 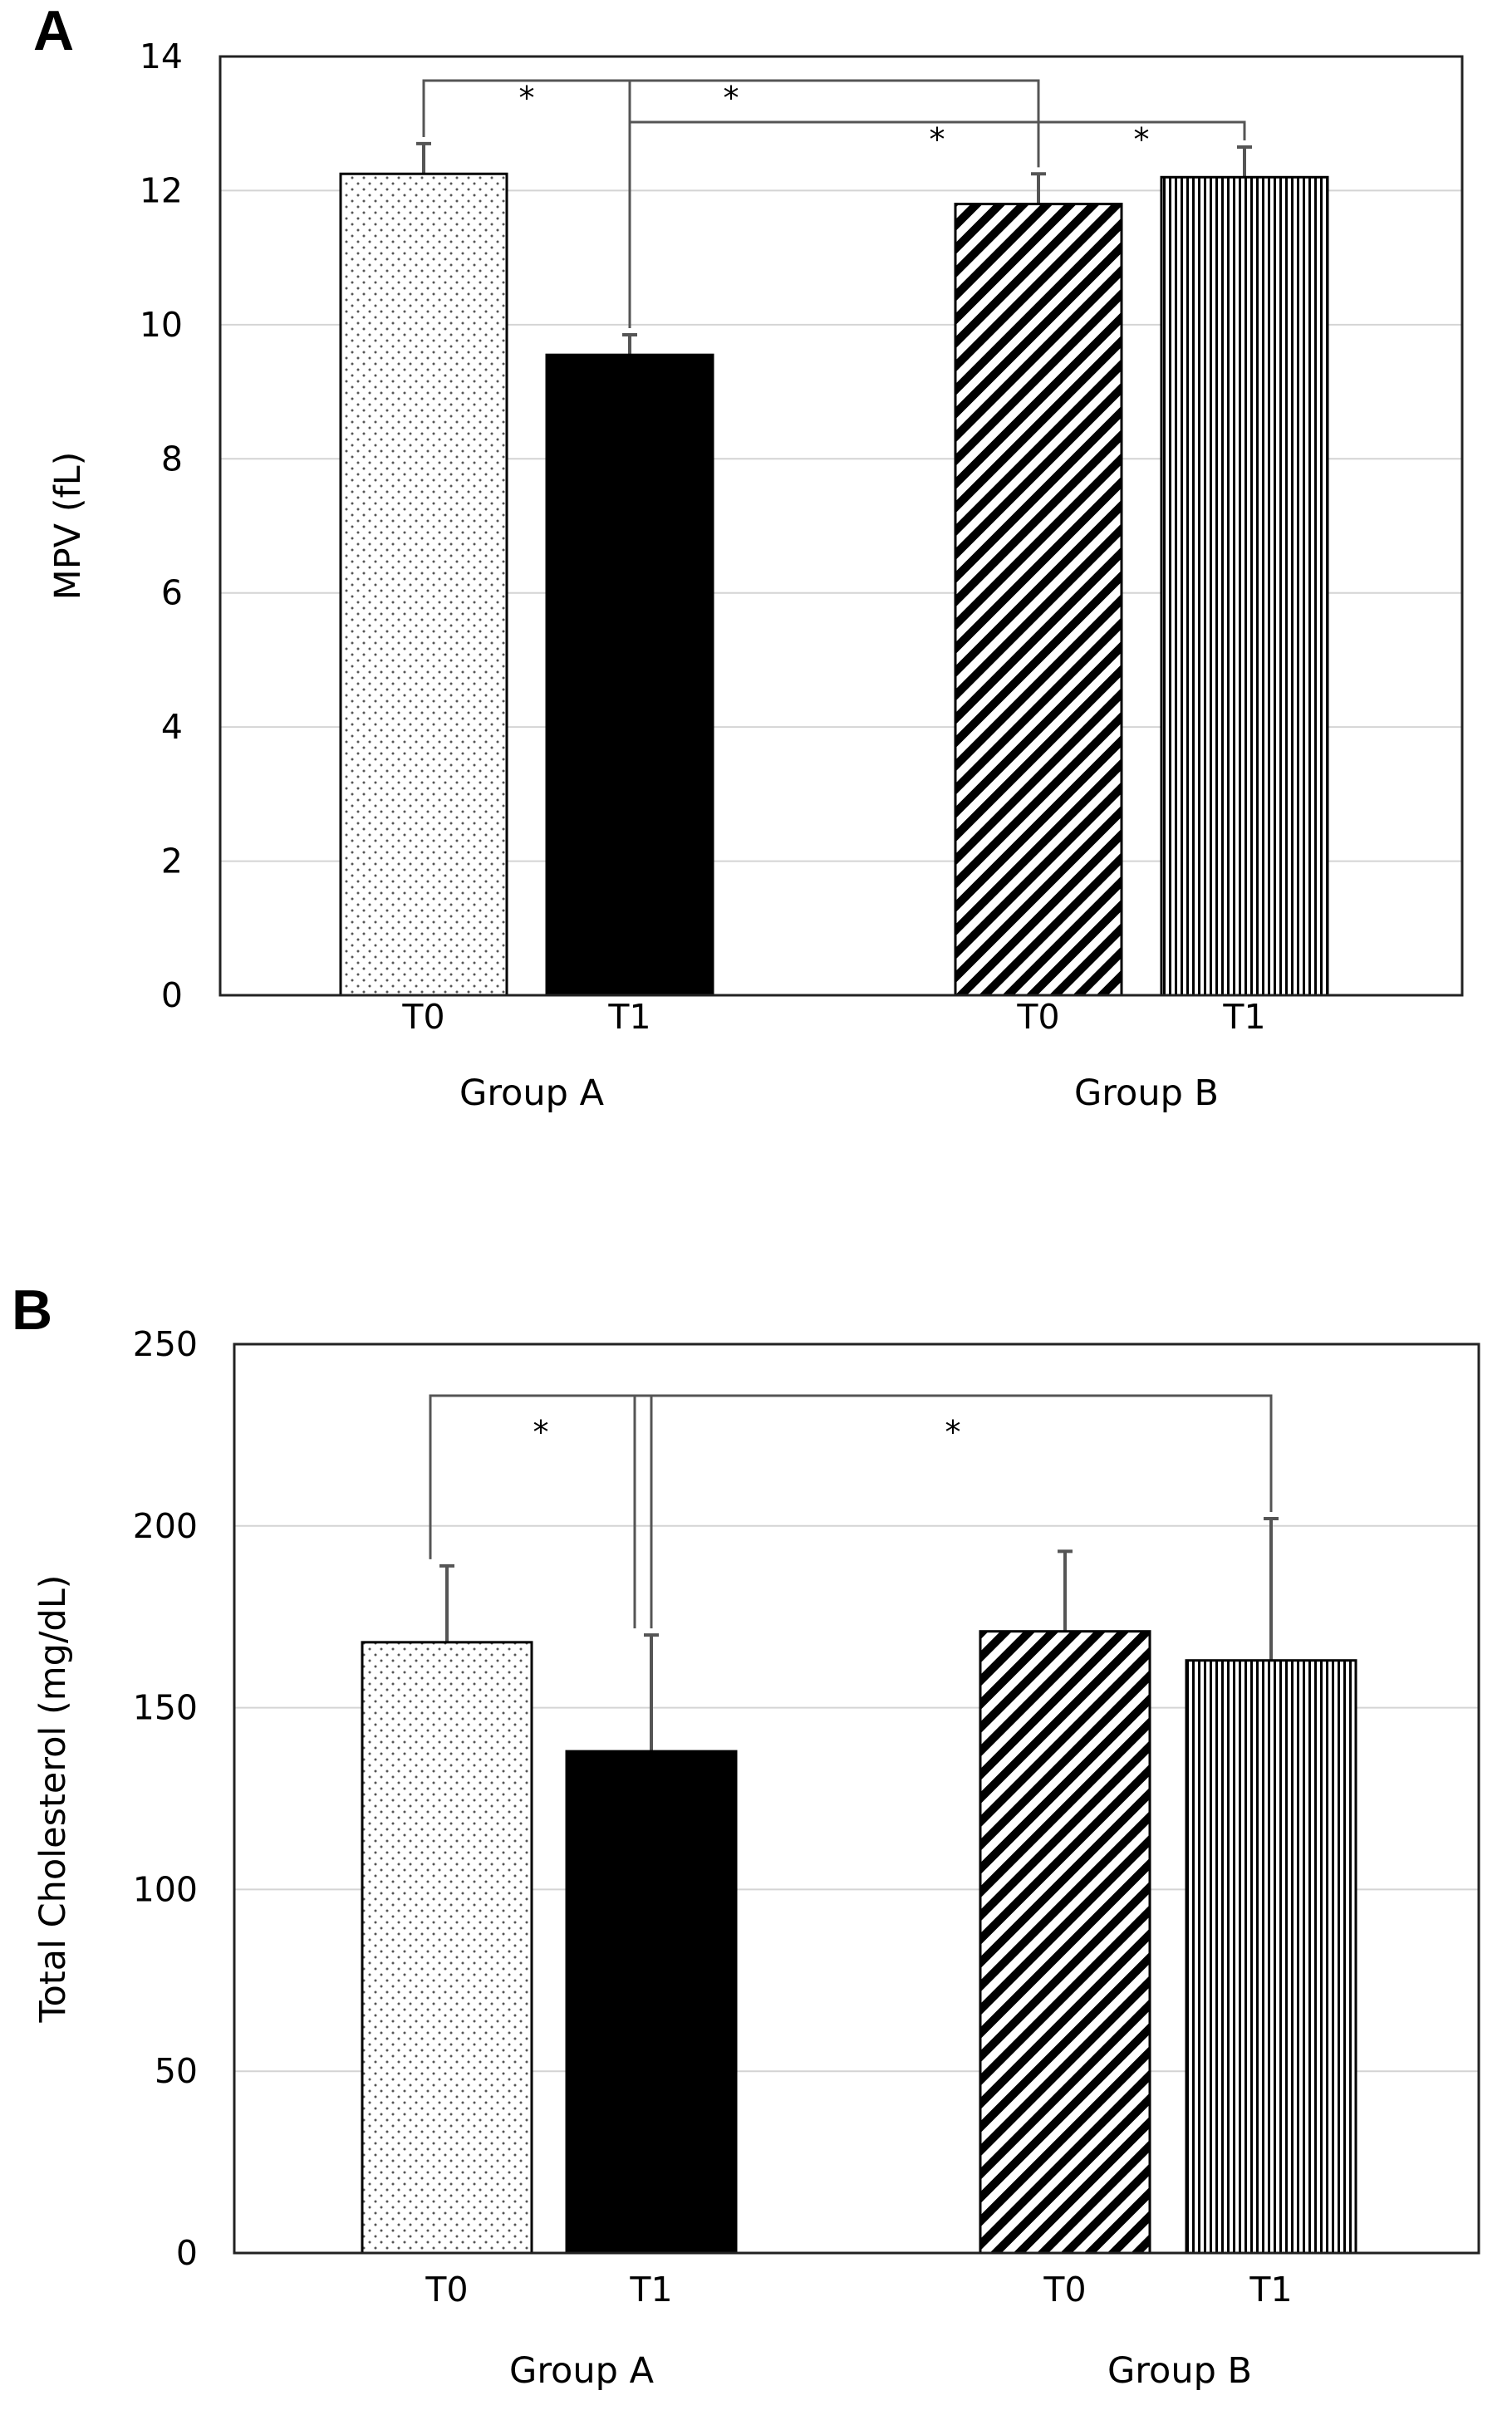 What do you see at coordinates (172, 727) in the screenshot?
I see `panel-a-y-tick-label: 4` at bounding box center [172, 727].